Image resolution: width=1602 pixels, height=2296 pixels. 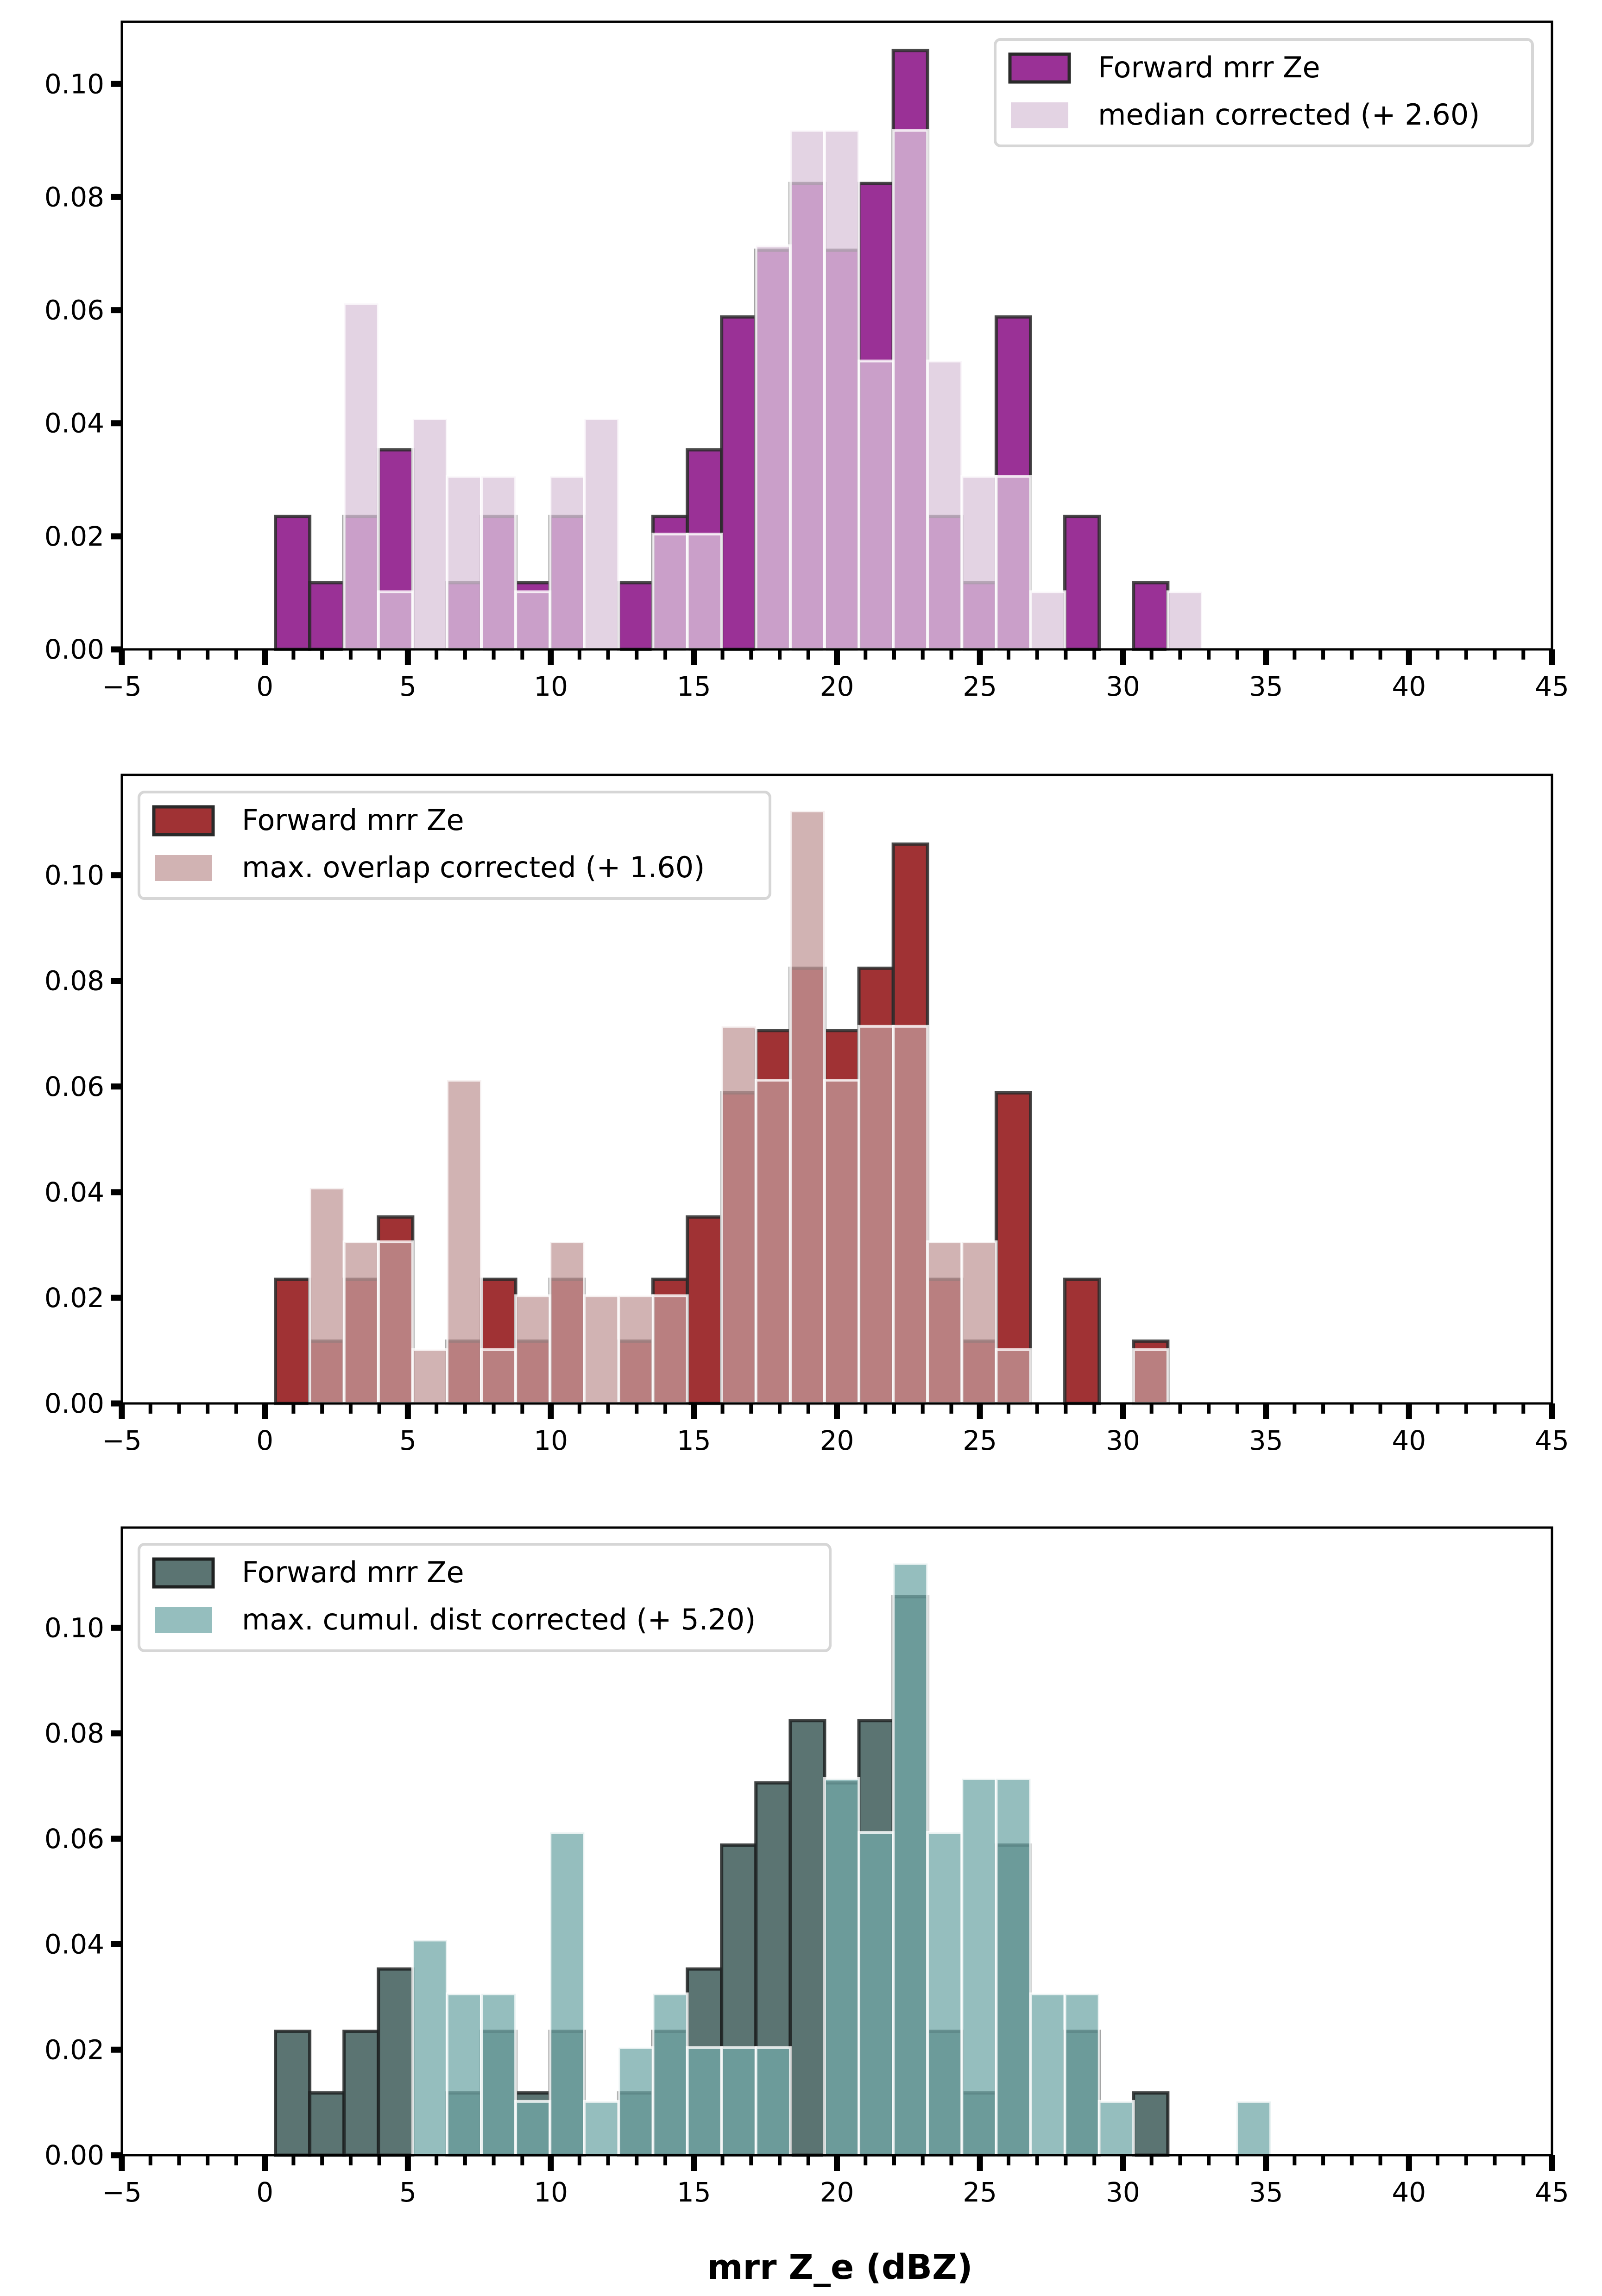 What do you see at coordinates (74, 1192) in the screenshot?
I see `y-tick-label: 0.04` at bounding box center [74, 1192].